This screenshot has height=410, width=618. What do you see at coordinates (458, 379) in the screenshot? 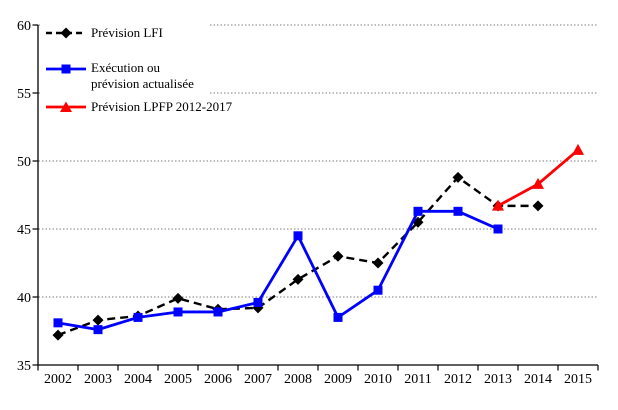
I see `x-axis-tick-label: 2012` at bounding box center [458, 379].